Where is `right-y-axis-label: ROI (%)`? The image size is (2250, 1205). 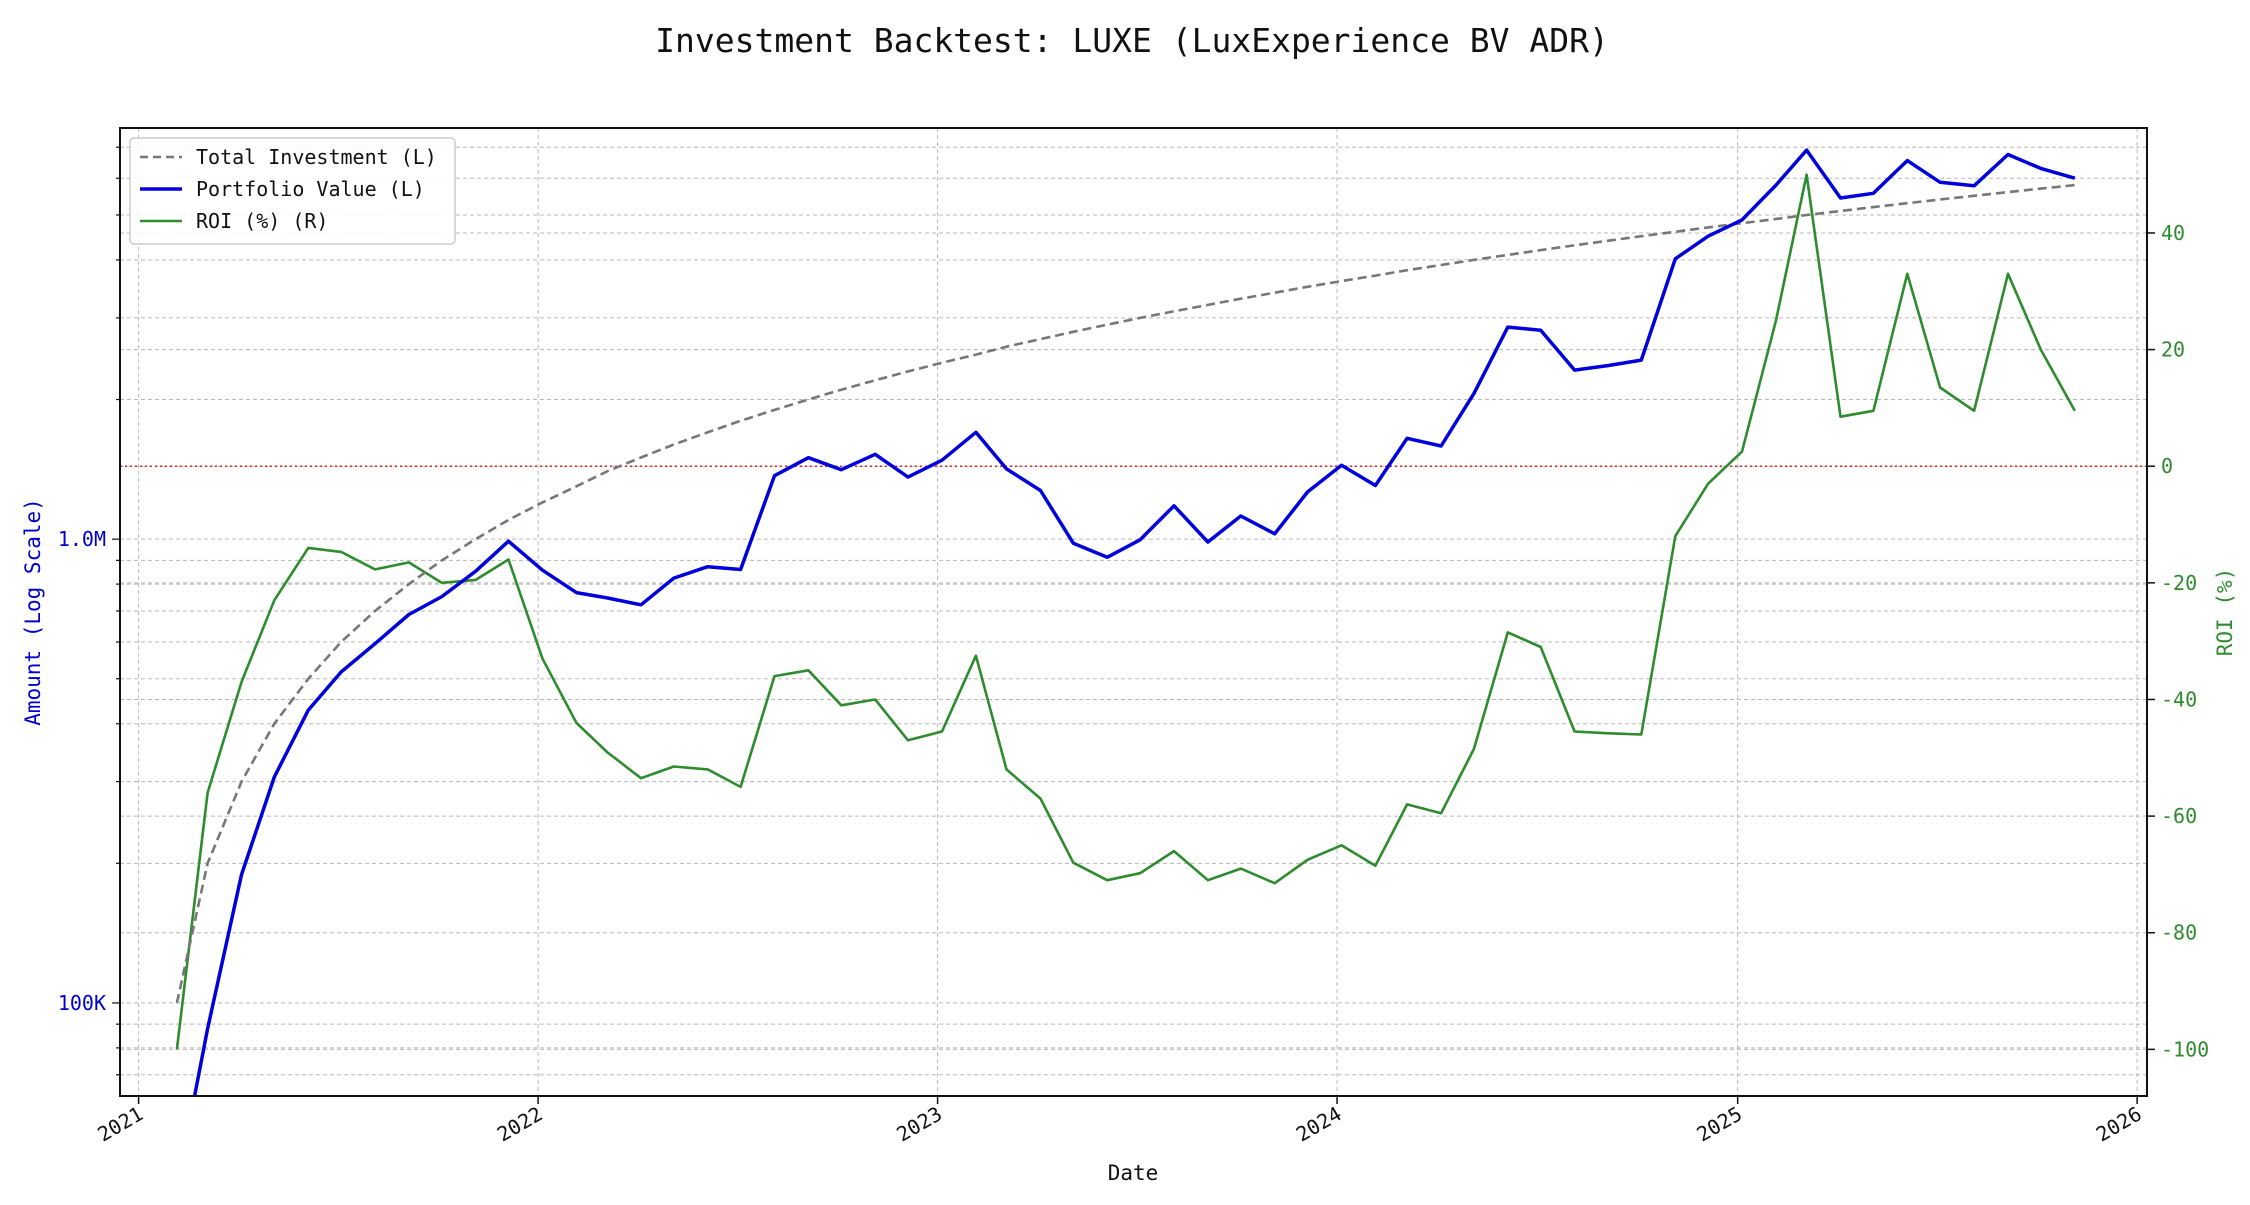
right-y-axis-label: ROI (%) is located at coordinates (2225, 612).